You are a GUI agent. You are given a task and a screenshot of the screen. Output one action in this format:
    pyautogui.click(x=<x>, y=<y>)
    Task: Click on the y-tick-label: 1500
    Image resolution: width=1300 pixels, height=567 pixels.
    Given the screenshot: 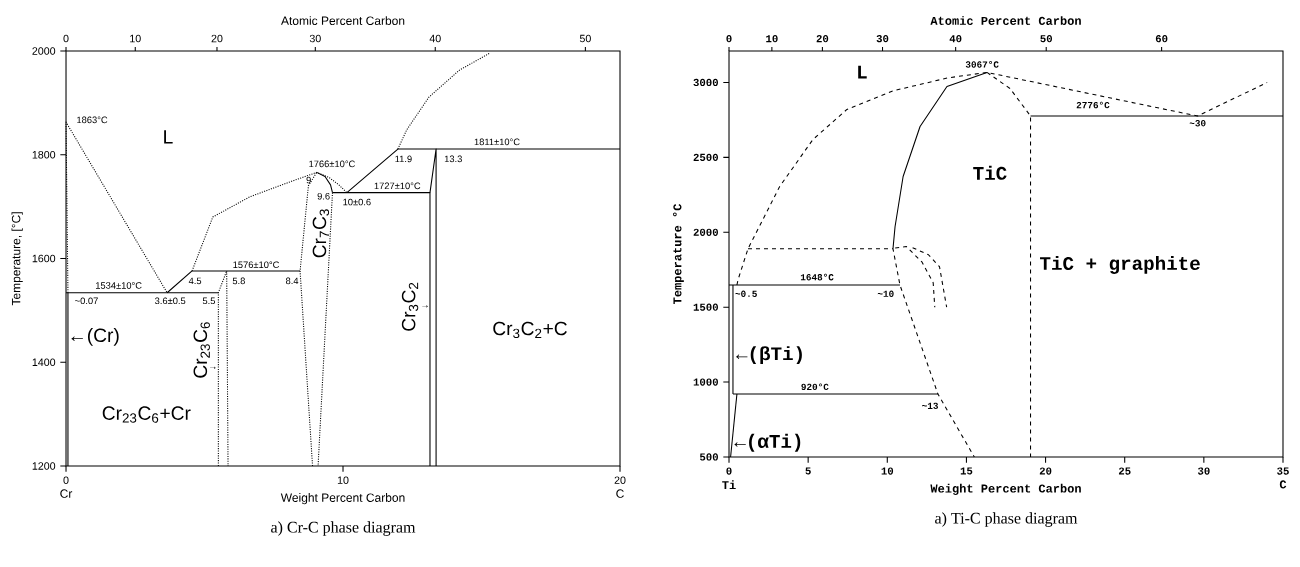 What is the action you would take?
    pyautogui.click(x=705, y=307)
    